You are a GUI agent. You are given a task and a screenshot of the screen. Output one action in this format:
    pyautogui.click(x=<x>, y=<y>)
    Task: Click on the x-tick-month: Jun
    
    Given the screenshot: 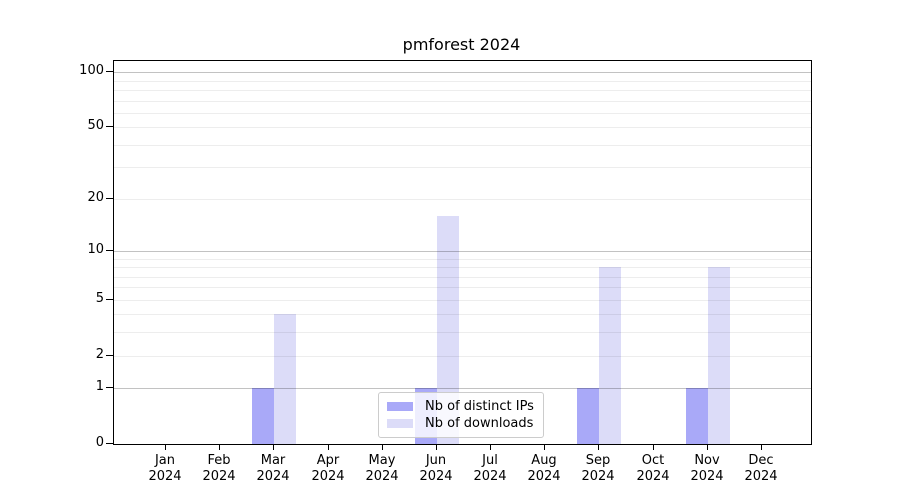 What is the action you would take?
    pyautogui.click(x=436, y=460)
    